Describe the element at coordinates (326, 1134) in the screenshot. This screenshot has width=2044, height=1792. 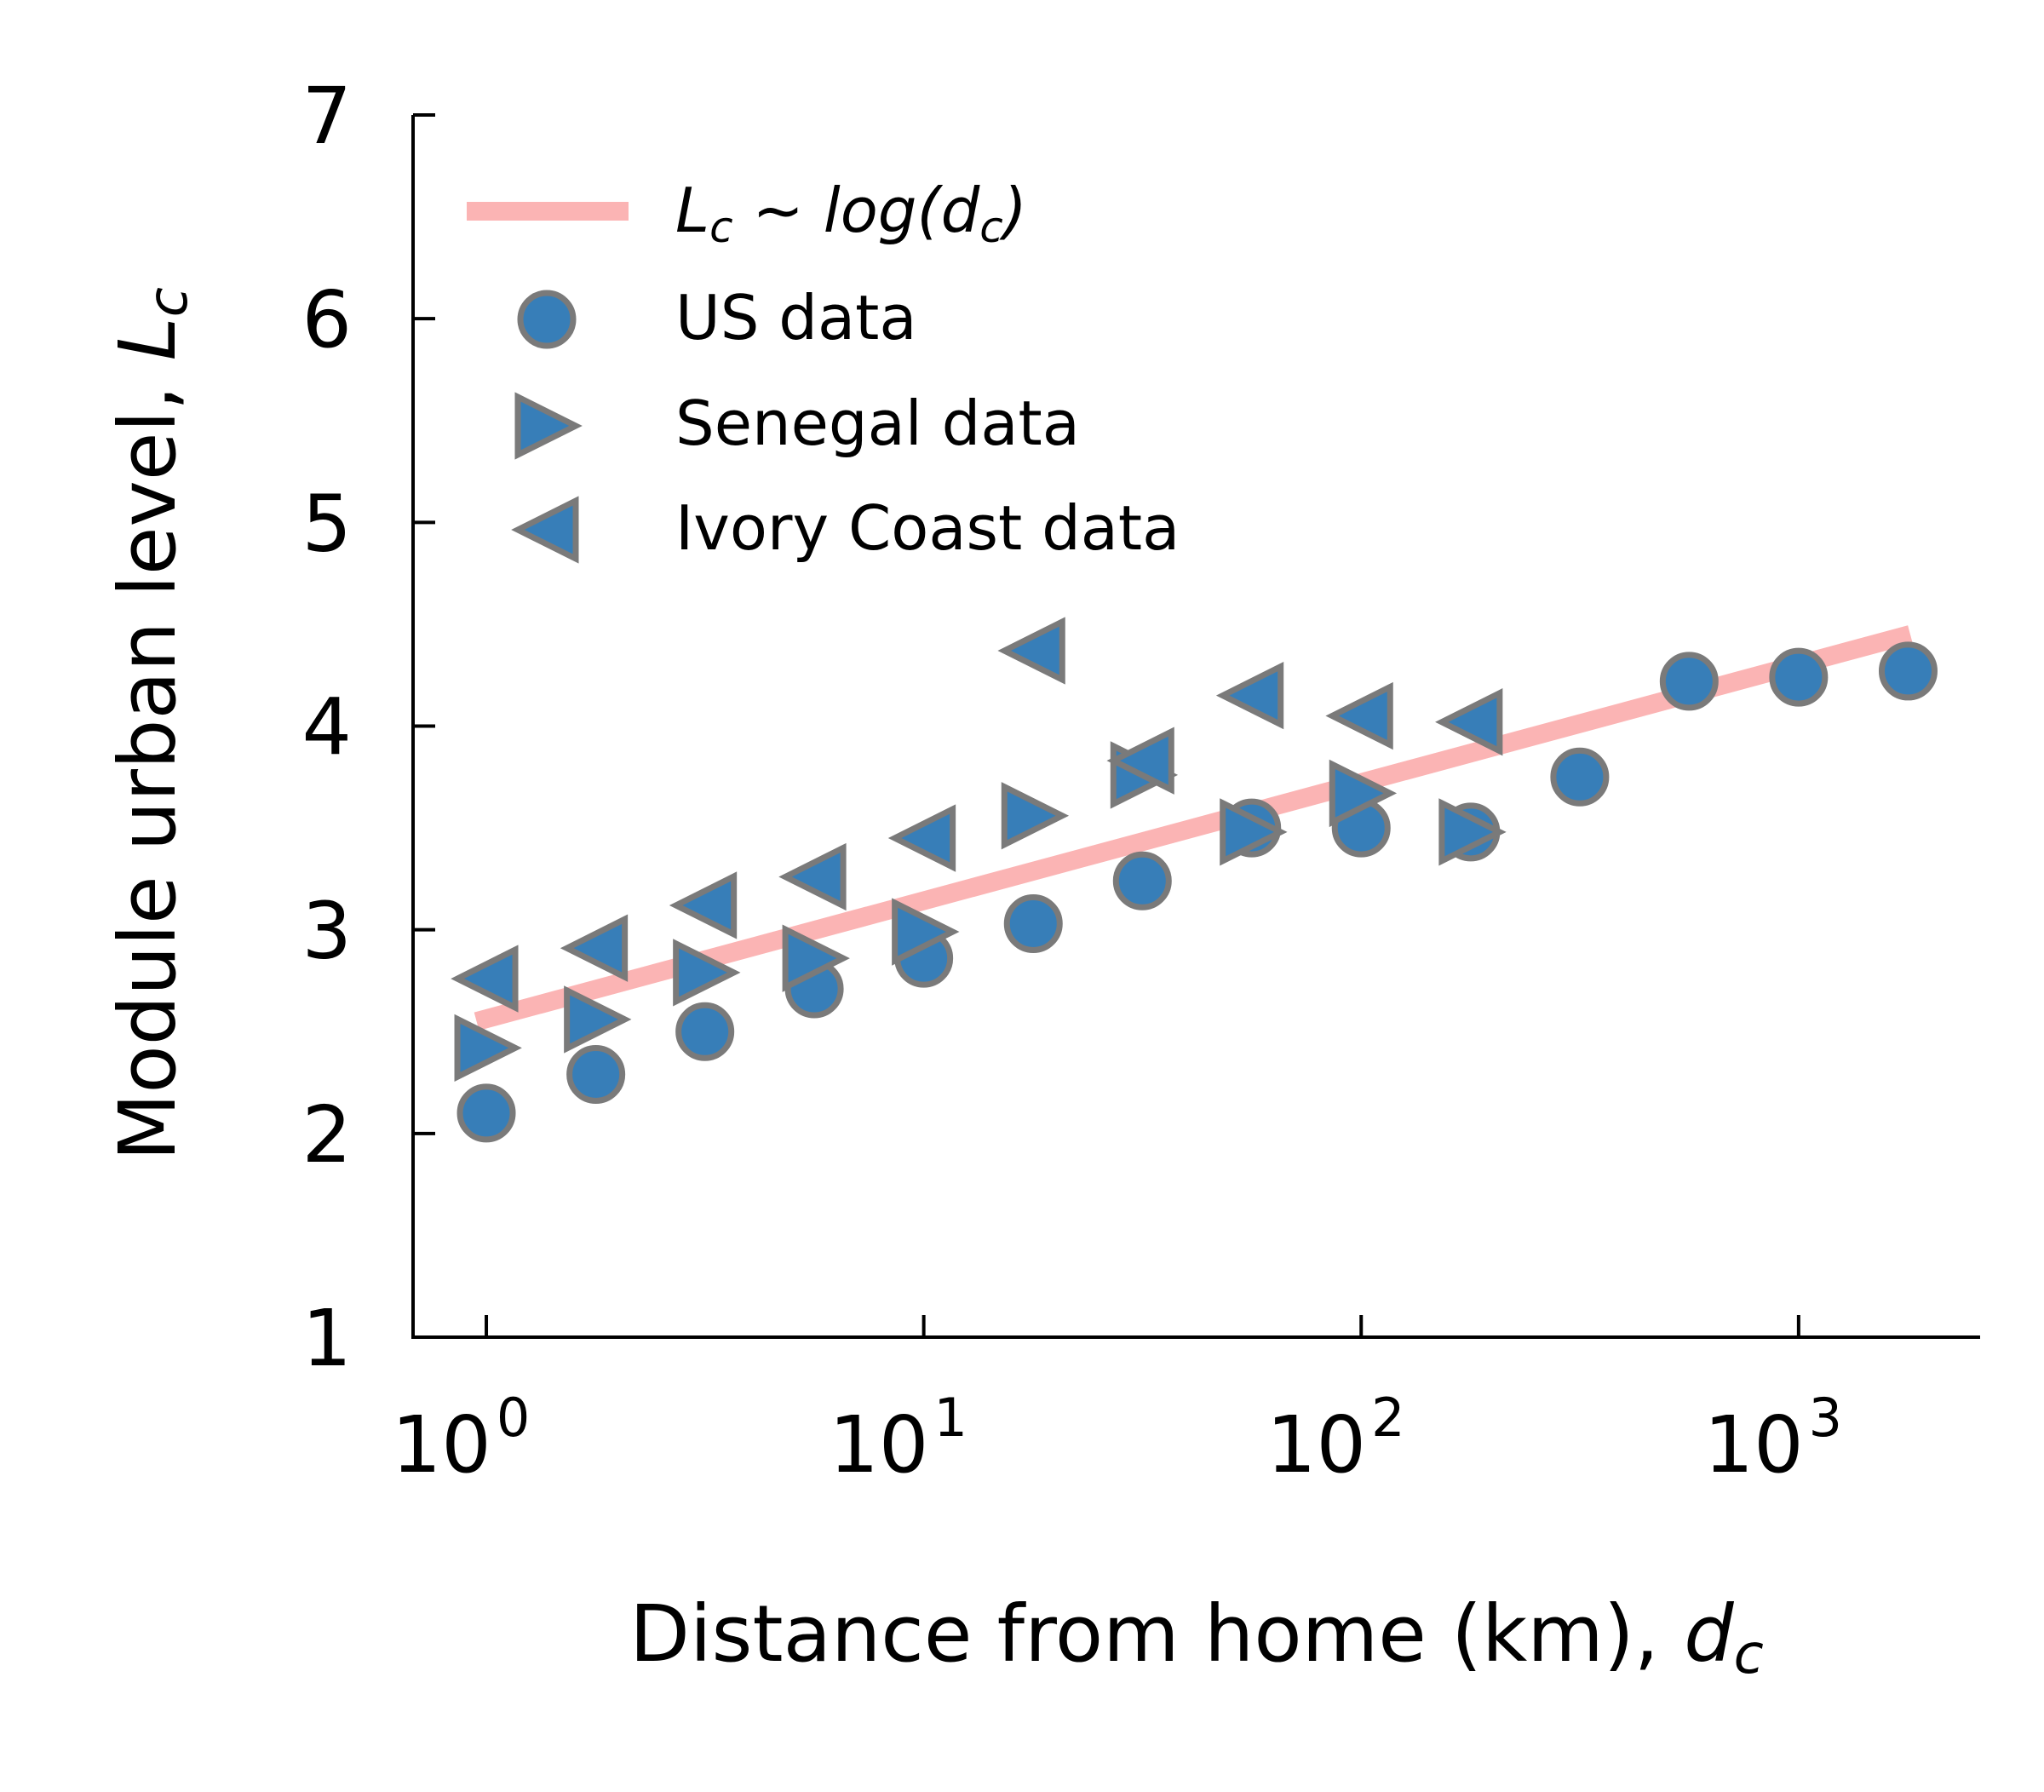
I see `y-tick-label: 2` at that location.